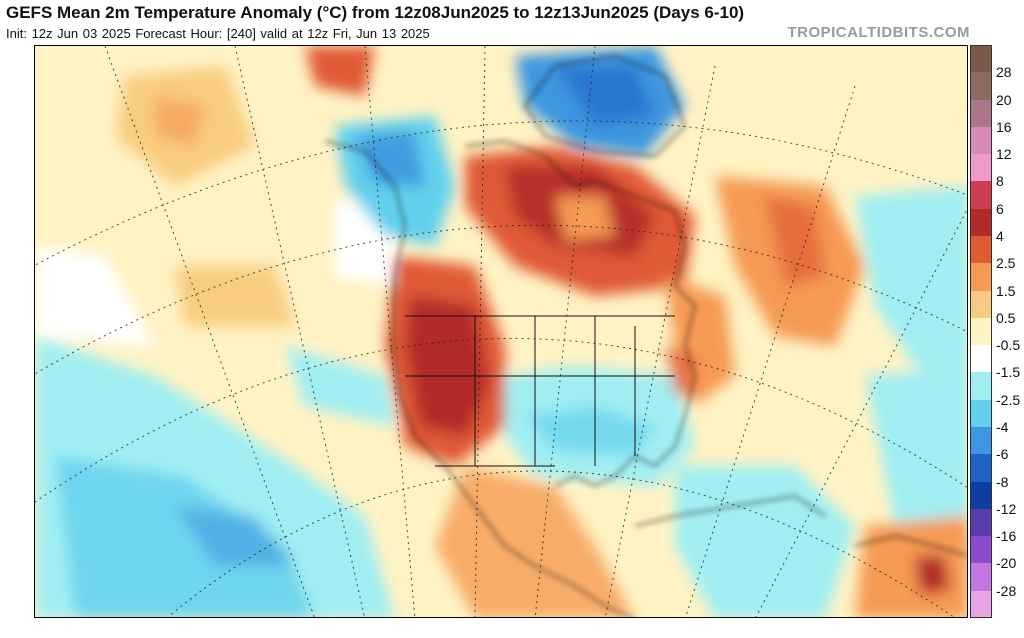  Describe the element at coordinates (1002, 454) in the screenshot. I see `colorbar-label: -6` at that location.